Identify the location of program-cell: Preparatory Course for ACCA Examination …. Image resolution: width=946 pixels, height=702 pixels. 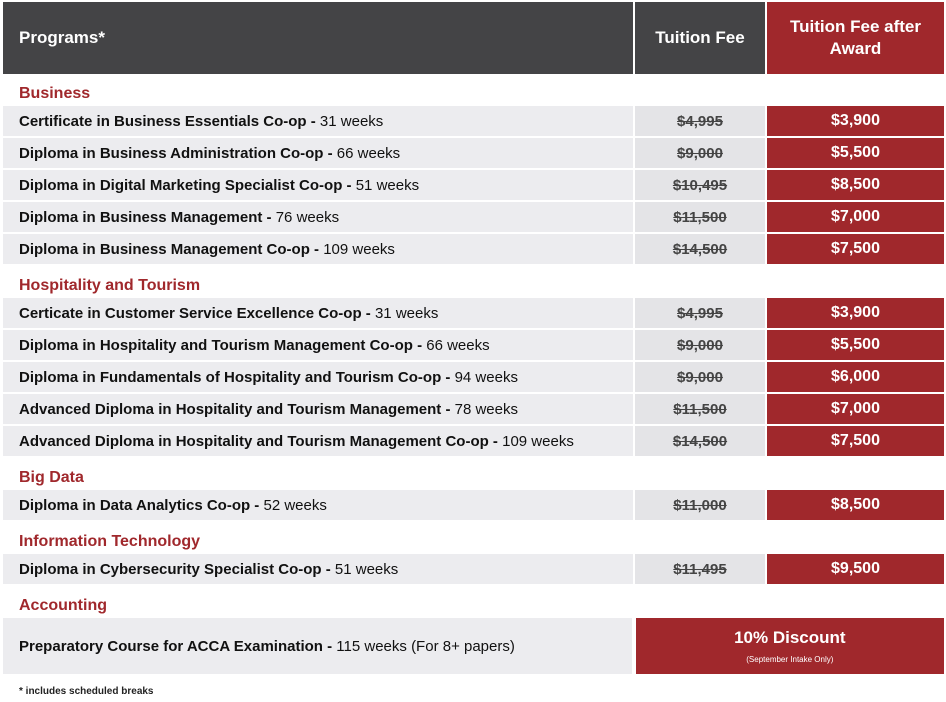
(317, 646).